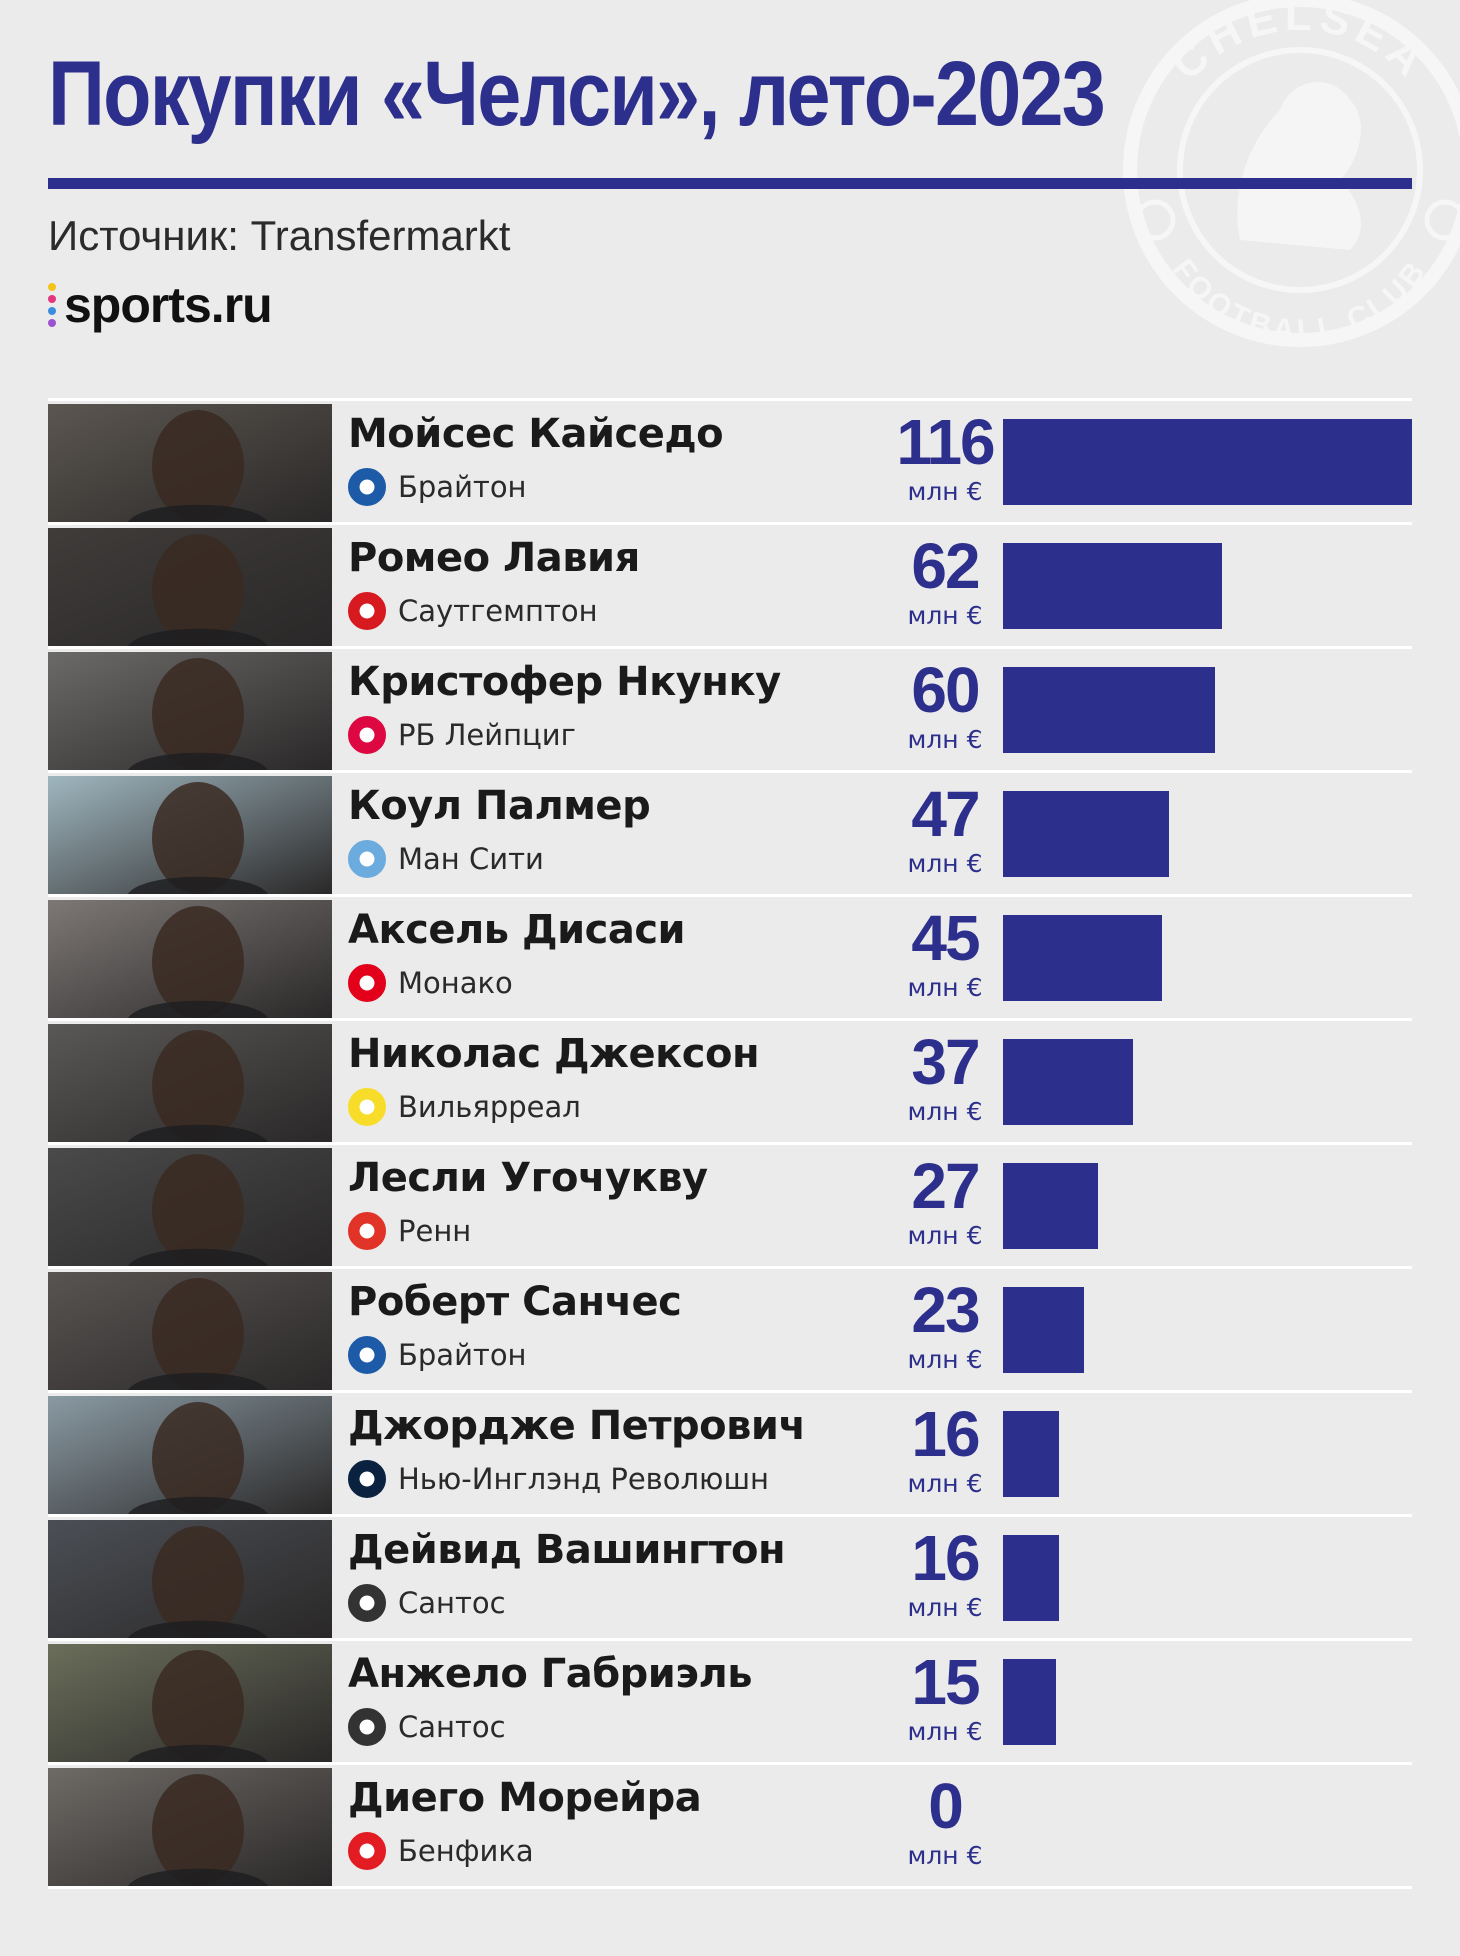  Describe the element at coordinates (52, 305) in the screenshot. I see `logo-dots` at that location.